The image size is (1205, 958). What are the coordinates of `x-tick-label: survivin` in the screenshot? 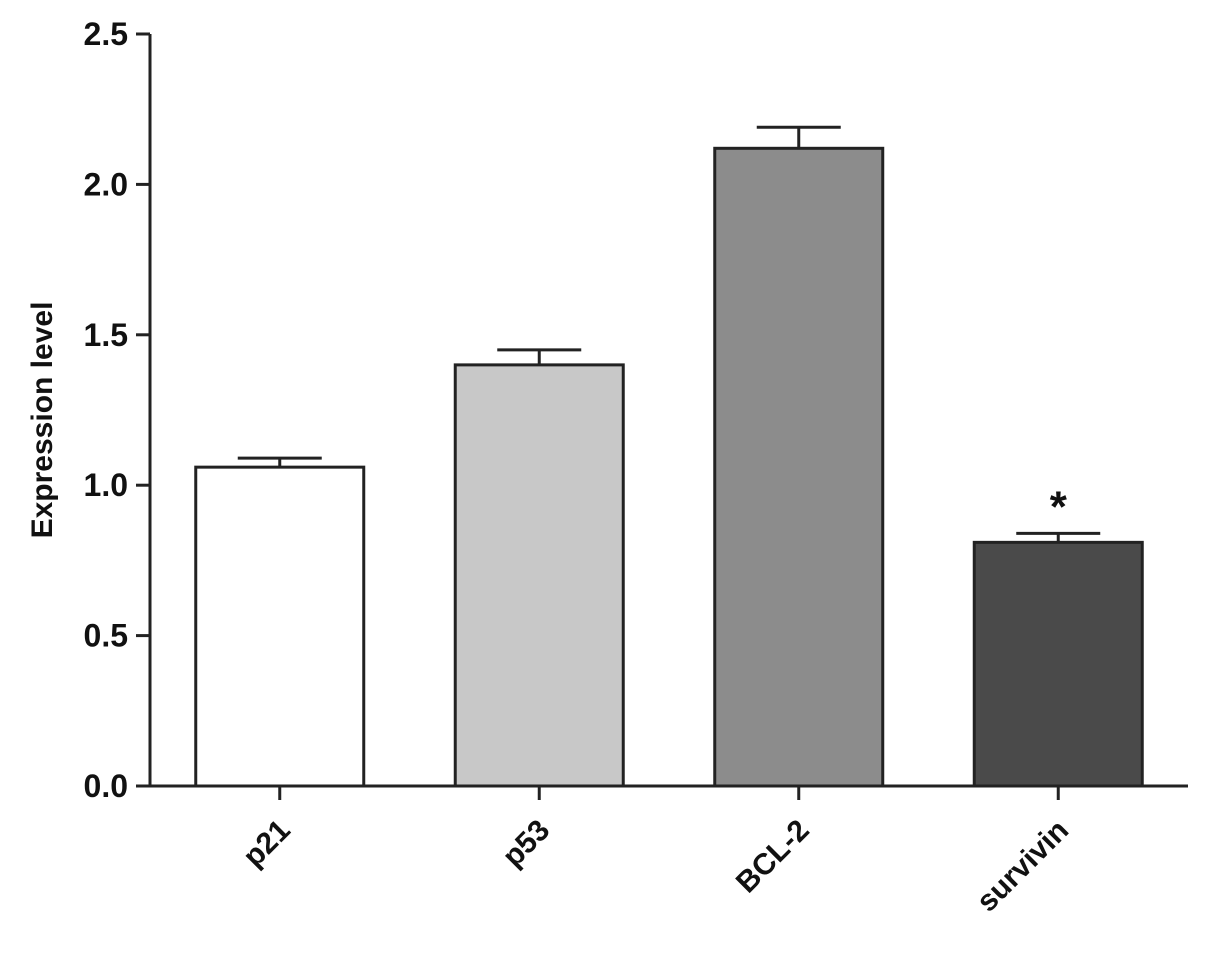 It's located at (1023, 866).